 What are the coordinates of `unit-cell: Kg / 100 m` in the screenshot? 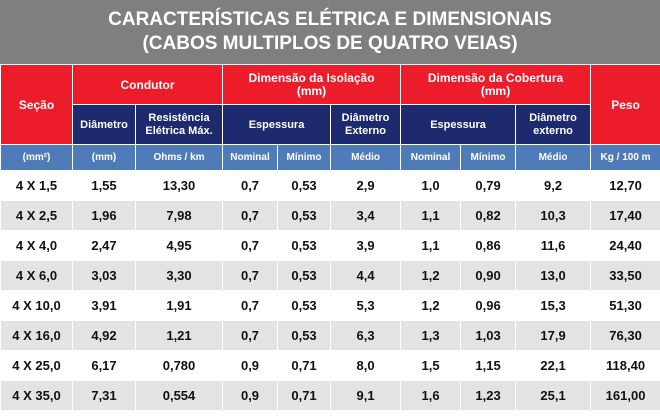 It's located at (625, 157).